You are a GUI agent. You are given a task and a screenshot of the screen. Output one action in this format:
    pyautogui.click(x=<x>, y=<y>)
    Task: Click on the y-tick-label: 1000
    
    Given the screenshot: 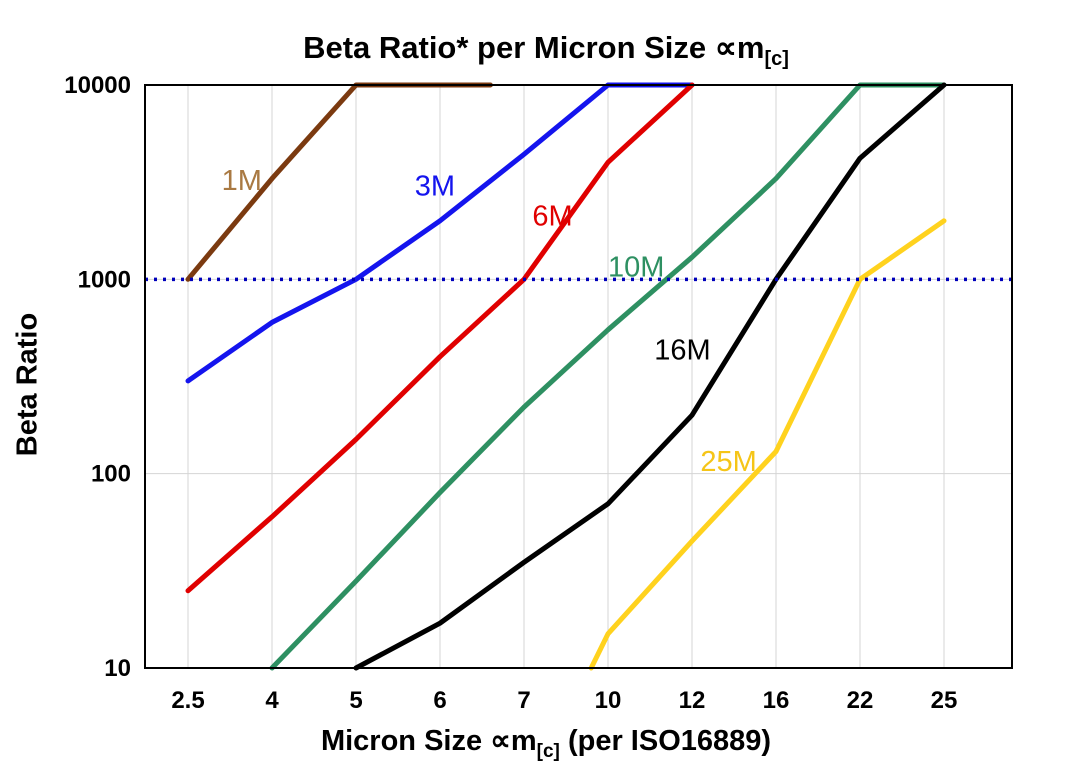 What is the action you would take?
    pyautogui.click(x=104, y=279)
    